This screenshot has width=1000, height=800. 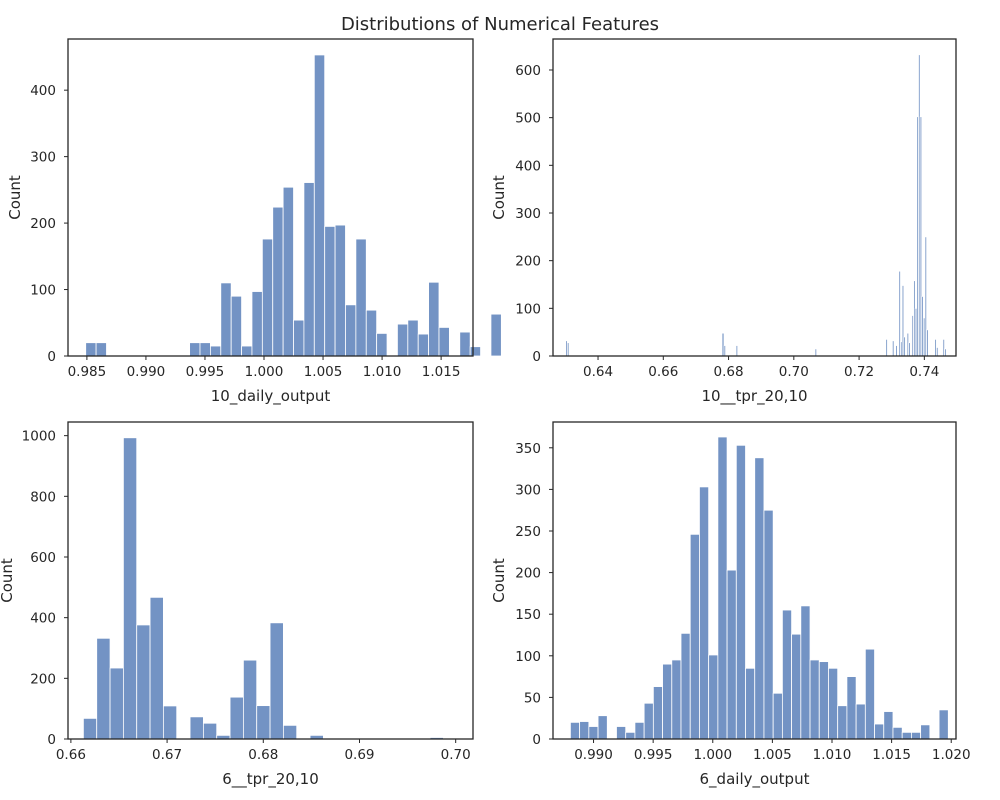 I want to click on y-tick-label: 250, so click(x=528, y=532).